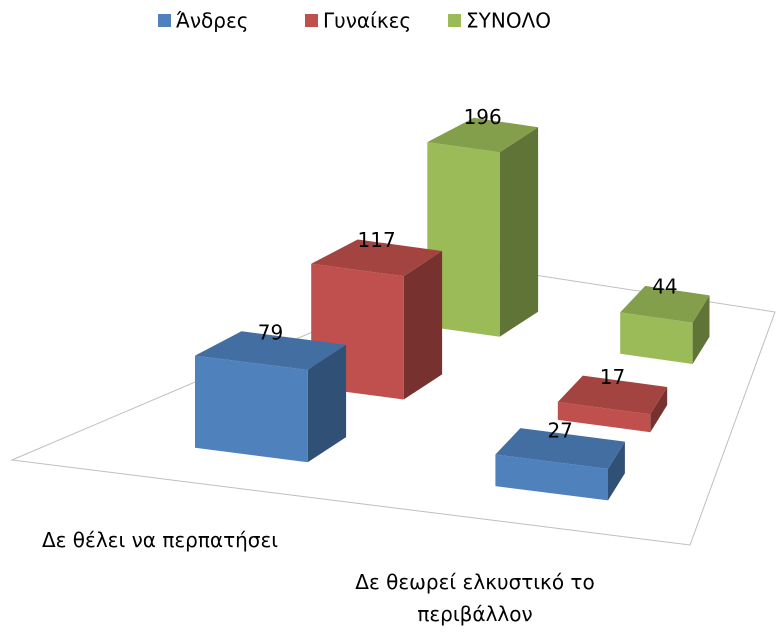 The image size is (780, 633). What do you see at coordinates (559, 431) in the screenshot?
I see `data-label: 27` at bounding box center [559, 431].